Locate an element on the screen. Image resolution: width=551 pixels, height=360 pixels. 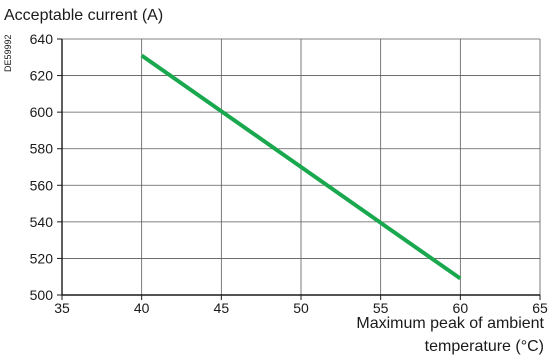
y-tick-label: 600 is located at coordinates (42, 112).